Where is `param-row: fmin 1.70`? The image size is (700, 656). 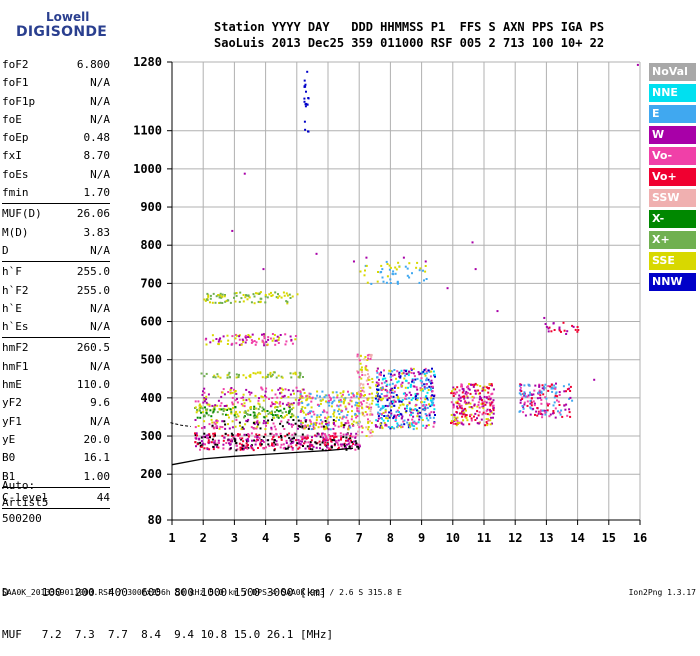
param-row: fmin 1.70 is located at coordinates (56, 193).